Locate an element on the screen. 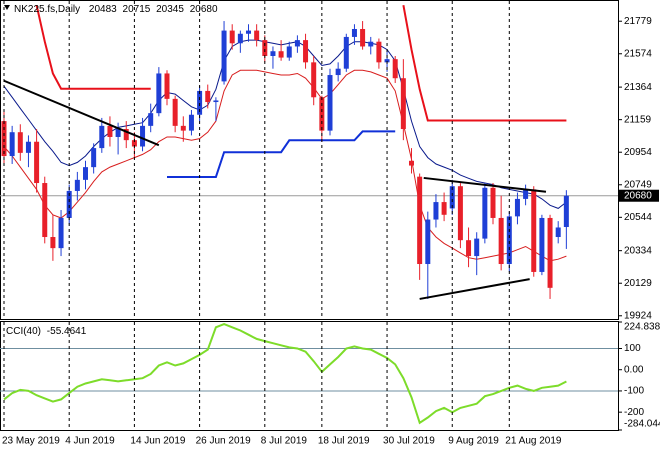 Image resolution: width=660 pixels, height=450 pixels. x-tick-label: 9 Aug 2019 is located at coordinates (473, 441).